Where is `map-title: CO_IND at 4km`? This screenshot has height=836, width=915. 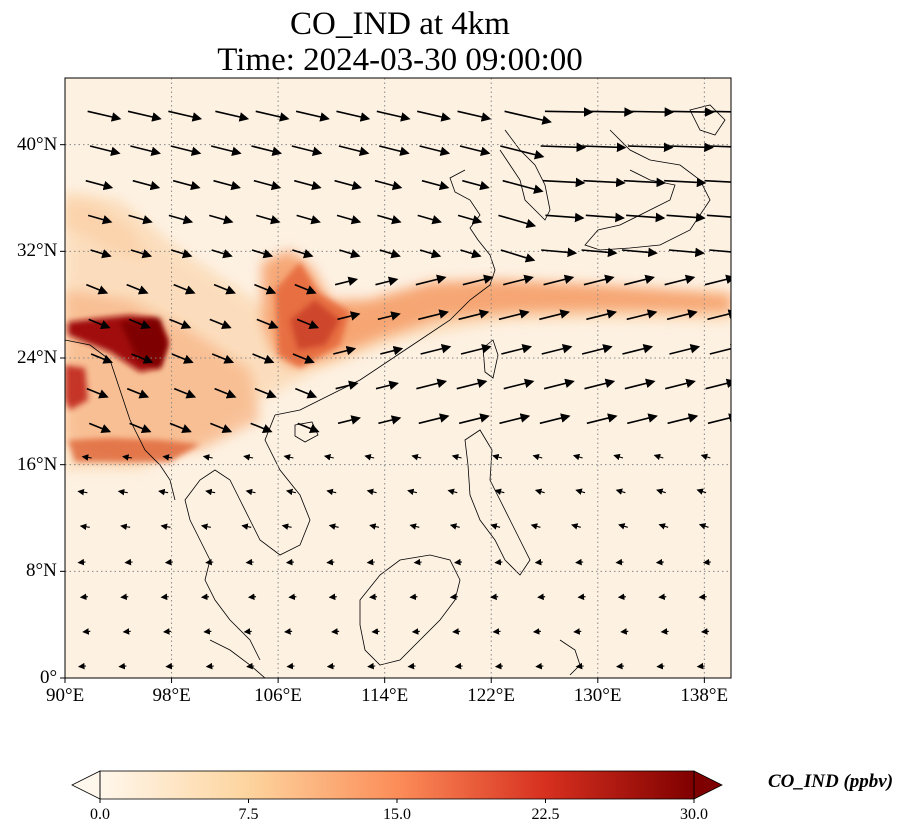
map-title: CO_IND at 4km is located at coordinates (400, 24).